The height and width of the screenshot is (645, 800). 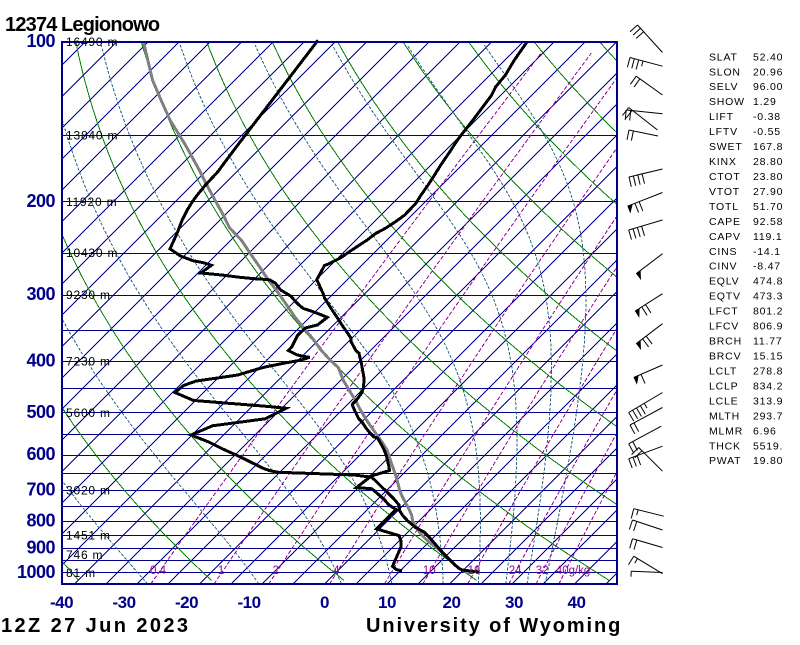 What do you see at coordinates (724, 327) in the screenshot?
I see `svg-text: LFCV` at bounding box center [724, 327].